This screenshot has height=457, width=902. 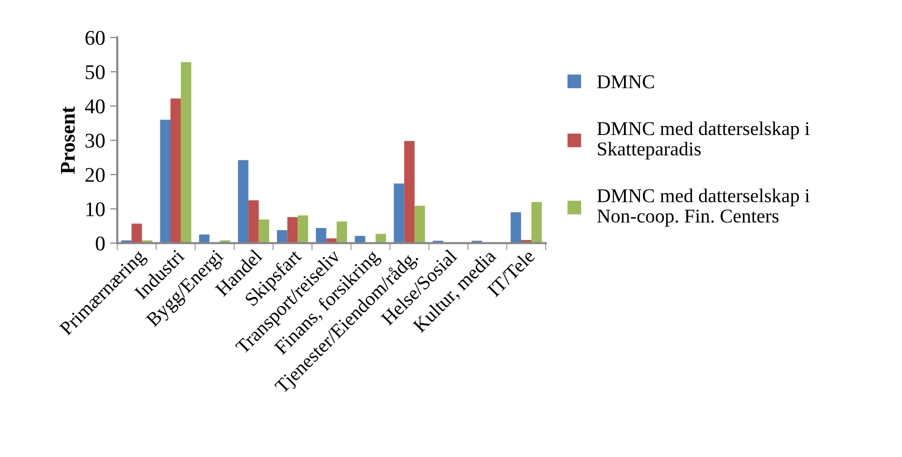 I want to click on y-tick-label: 10, so click(x=95, y=209).